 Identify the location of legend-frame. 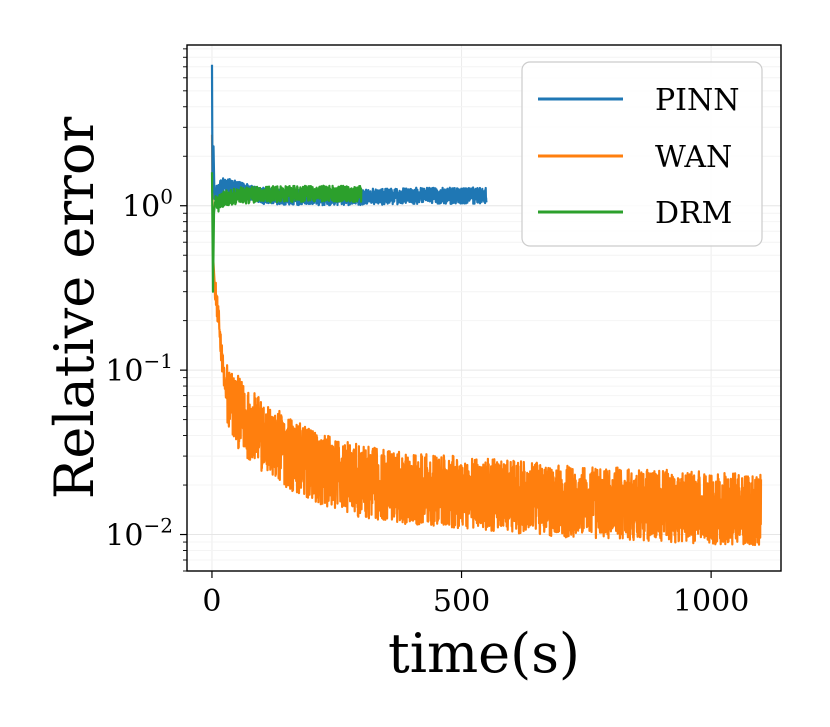
(642, 154).